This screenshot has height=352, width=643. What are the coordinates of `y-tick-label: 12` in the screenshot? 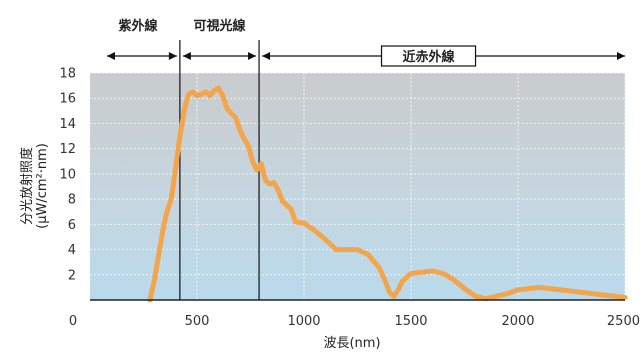 It's located at (67, 149).